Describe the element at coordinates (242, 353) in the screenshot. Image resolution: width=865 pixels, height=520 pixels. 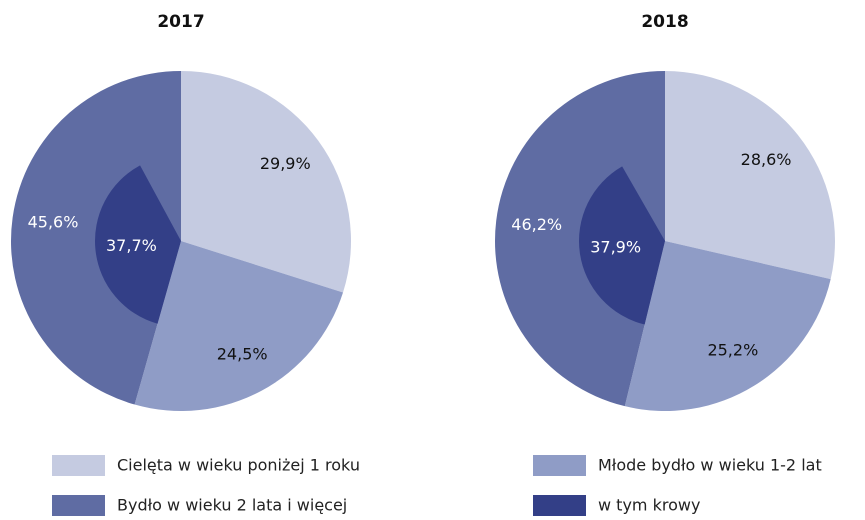
I see `slice-label: 24,5%` at that location.